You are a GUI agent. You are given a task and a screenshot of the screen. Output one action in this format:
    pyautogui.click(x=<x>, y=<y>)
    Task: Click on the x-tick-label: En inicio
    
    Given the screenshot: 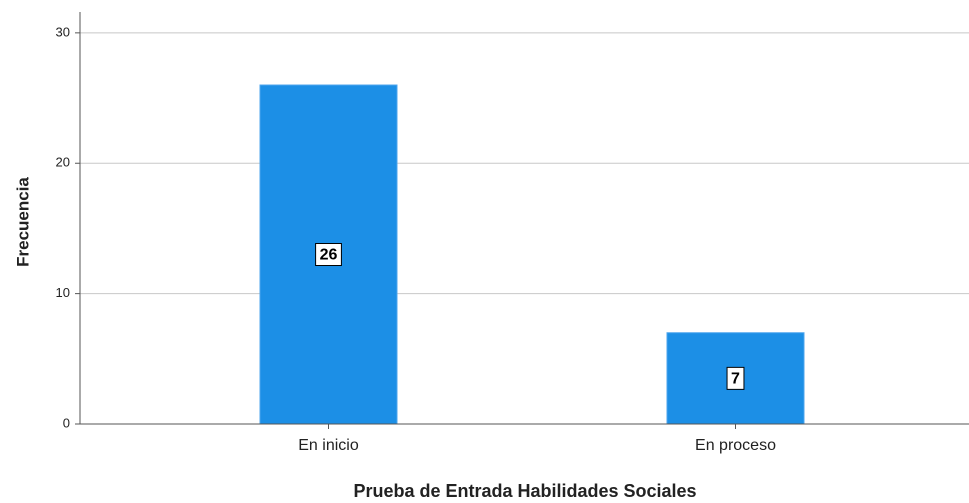 What is the action you would take?
    pyautogui.click(x=328, y=445)
    